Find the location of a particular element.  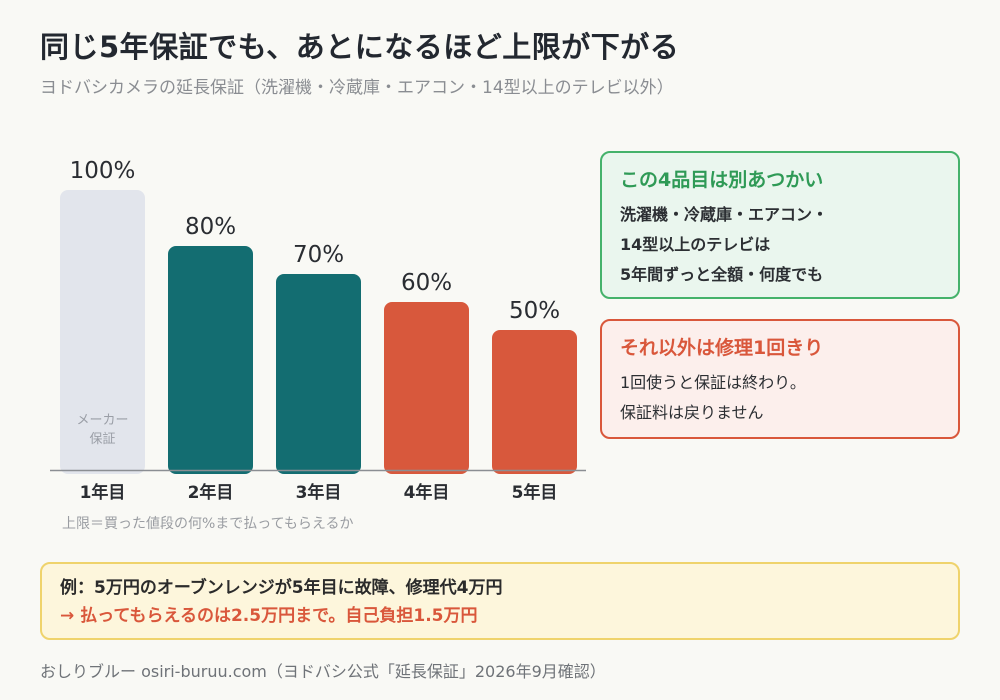

x-tick-label: 1年目 is located at coordinates (103, 492).